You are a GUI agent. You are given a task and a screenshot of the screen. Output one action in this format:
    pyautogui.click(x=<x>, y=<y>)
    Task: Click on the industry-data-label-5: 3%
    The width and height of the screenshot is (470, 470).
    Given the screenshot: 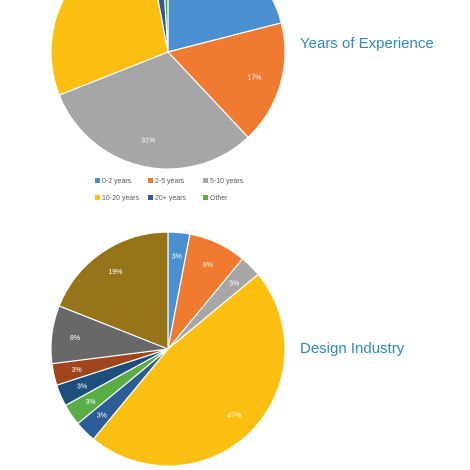 What is the action you would take?
    pyautogui.click(x=91, y=402)
    